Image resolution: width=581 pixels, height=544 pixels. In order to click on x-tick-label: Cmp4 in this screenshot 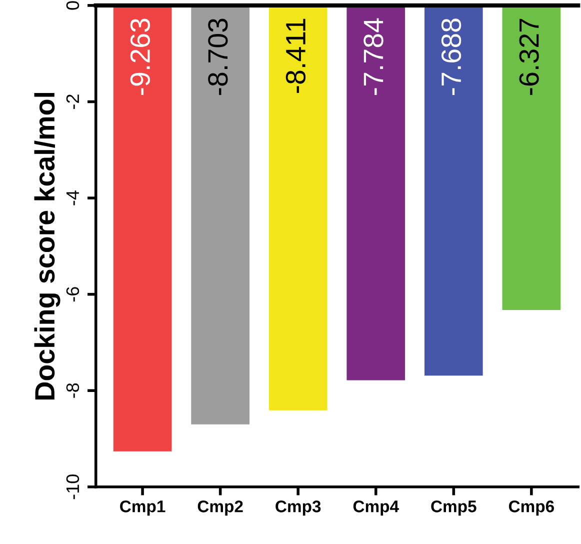, I will do `click(376, 508)`.